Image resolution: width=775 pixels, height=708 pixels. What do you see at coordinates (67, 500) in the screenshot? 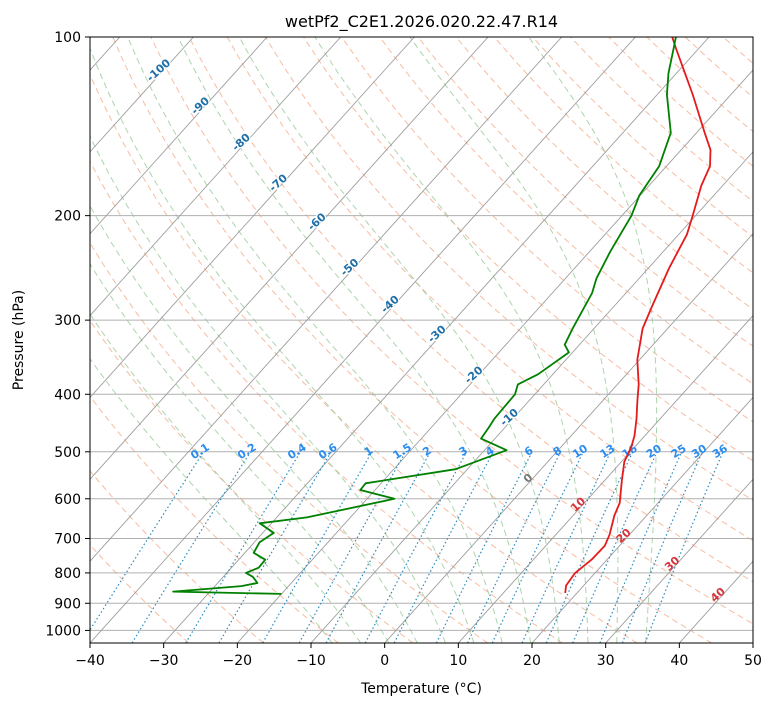
I see `y-tick-label: 600` at bounding box center [67, 500].